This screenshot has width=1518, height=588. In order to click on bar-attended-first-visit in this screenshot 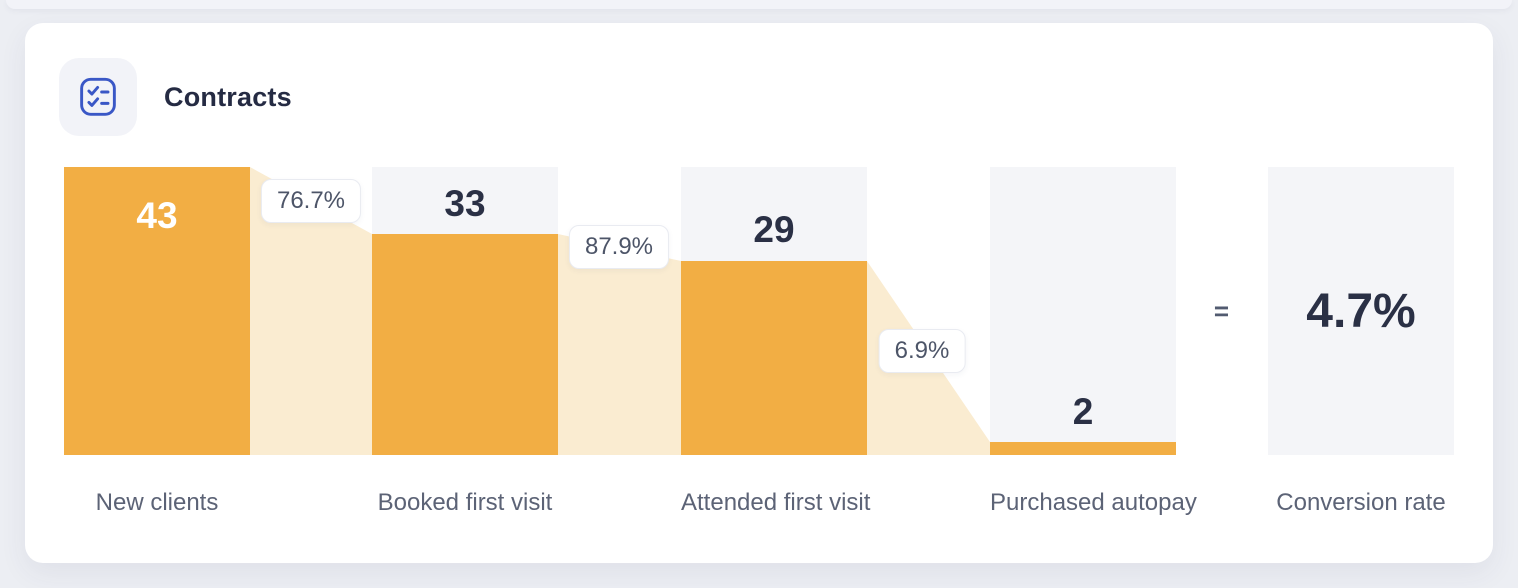, I will do `click(774, 358)`.